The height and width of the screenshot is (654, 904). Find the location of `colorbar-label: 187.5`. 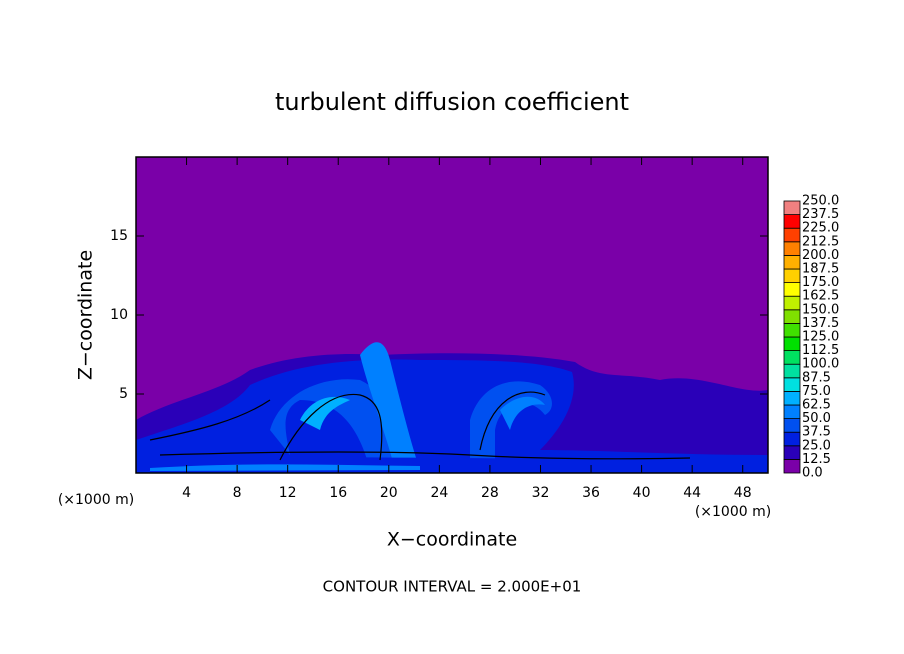

colorbar-label: 187.5 is located at coordinates (820, 269).